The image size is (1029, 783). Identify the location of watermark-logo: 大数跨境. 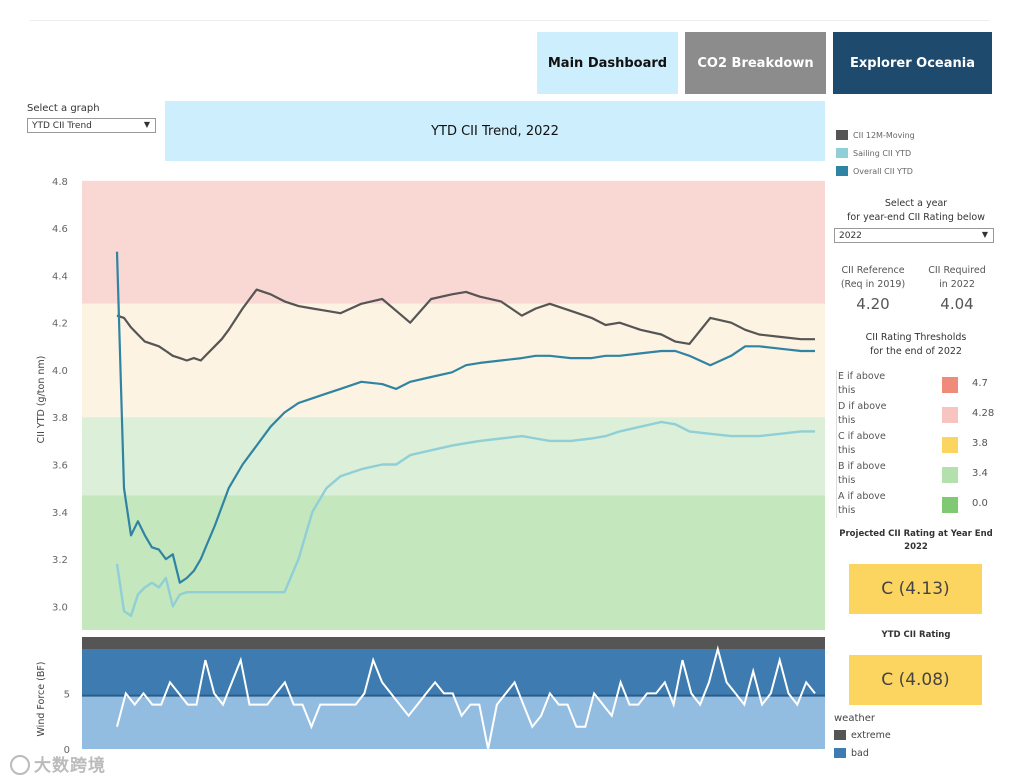
(73, 767).